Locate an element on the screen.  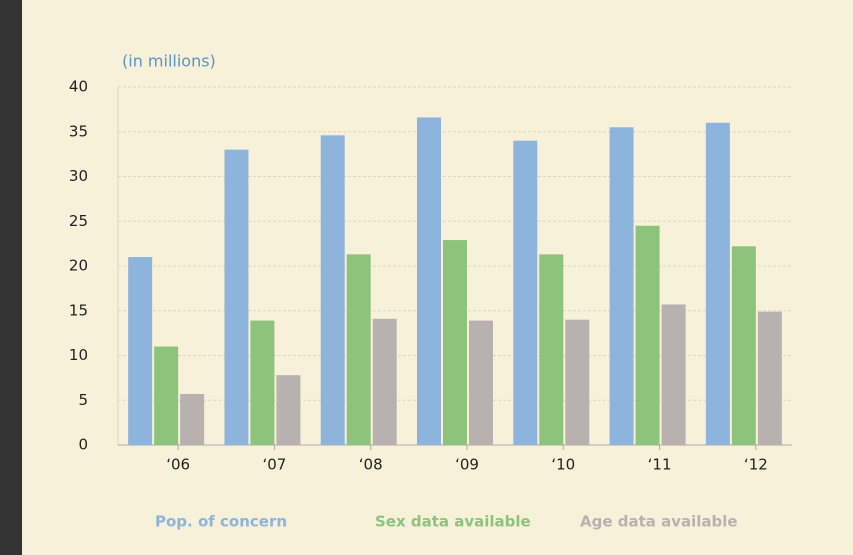
legend-label: Age data available is located at coordinates (659, 522).